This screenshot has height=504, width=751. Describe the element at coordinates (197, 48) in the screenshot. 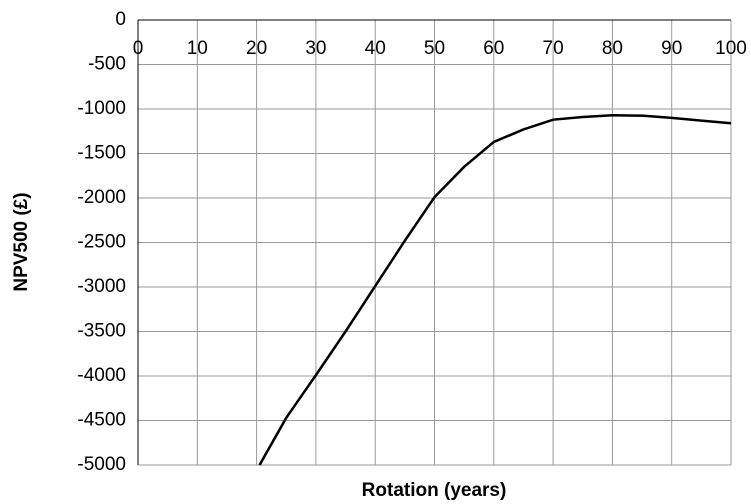

I see `x-tick-label: 10` at that location.